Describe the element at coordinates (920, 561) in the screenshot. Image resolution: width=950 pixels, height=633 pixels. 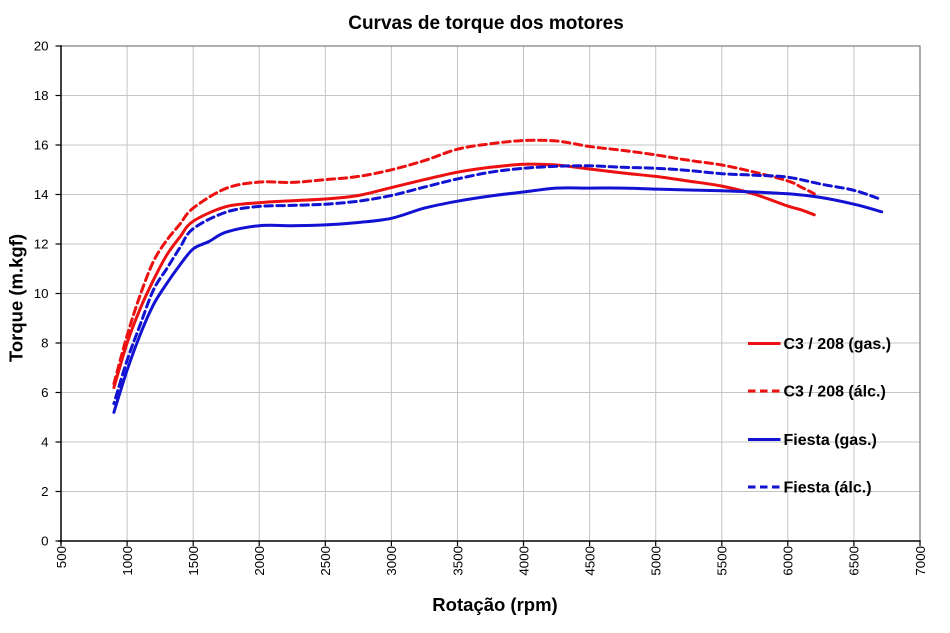
I see `svg-text: 7000` at that location.